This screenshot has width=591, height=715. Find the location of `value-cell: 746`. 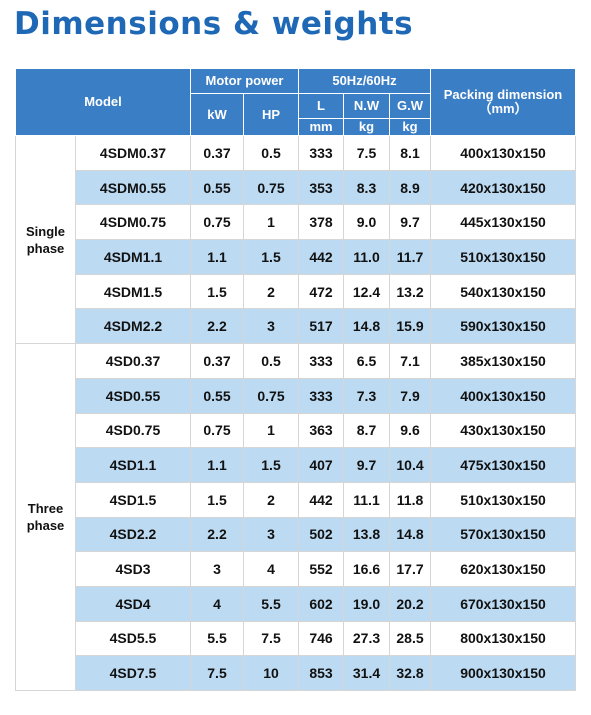

value-cell: 746 is located at coordinates (321, 638).